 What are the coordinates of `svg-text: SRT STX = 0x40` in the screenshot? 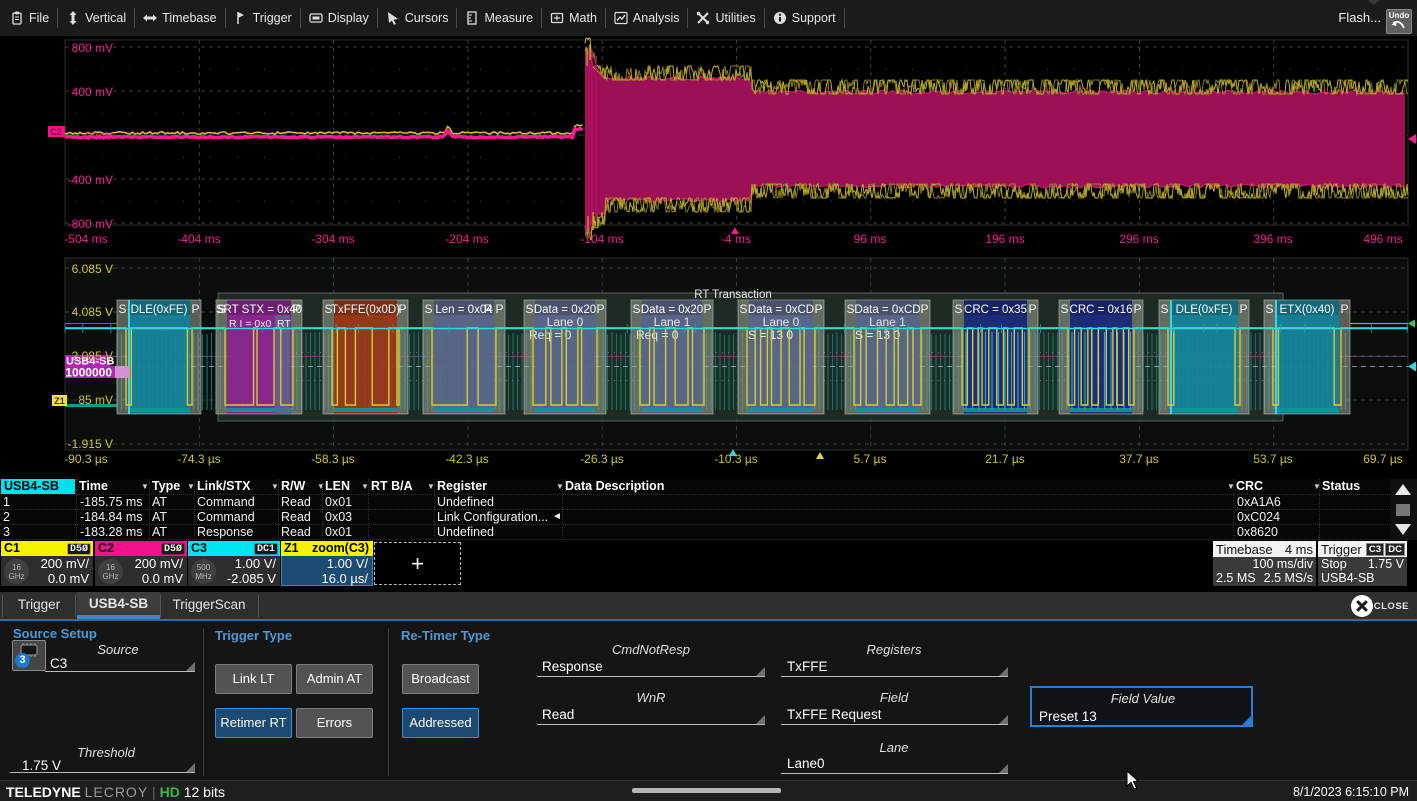 It's located at (259, 310).